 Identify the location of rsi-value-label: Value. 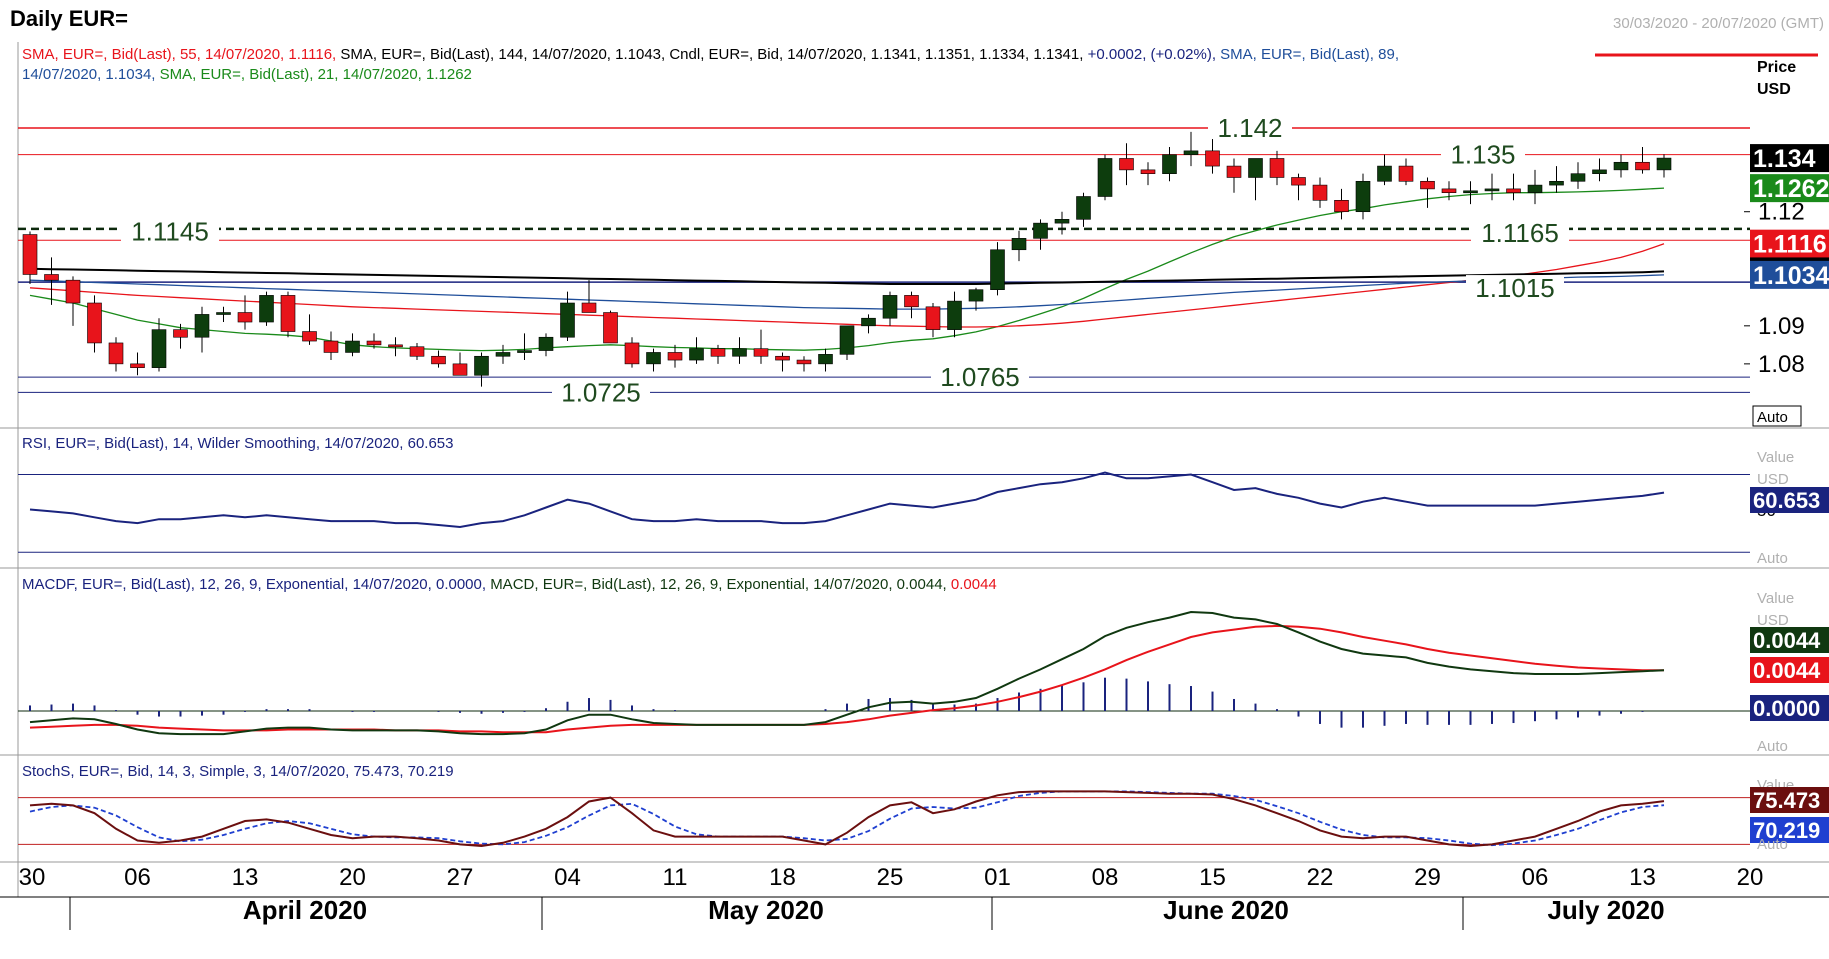
(1775, 457).